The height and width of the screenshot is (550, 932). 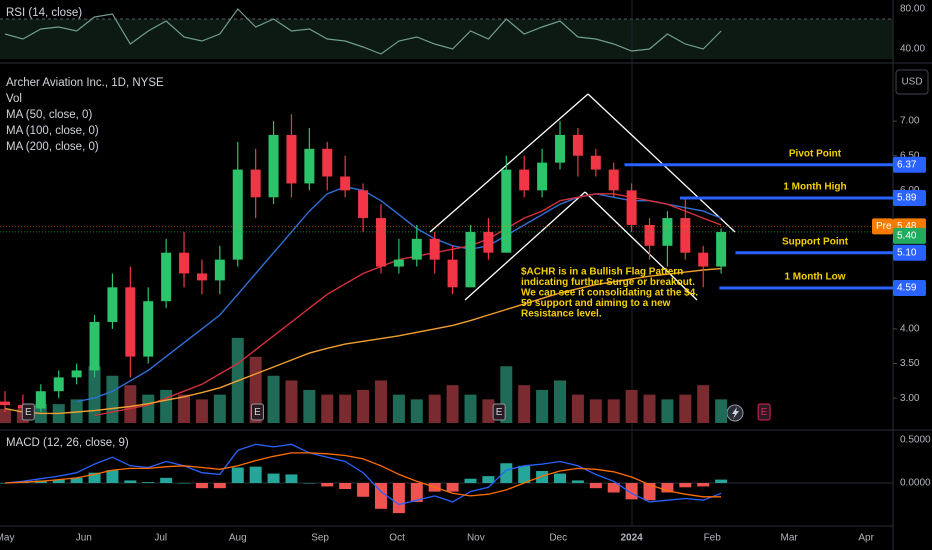 What do you see at coordinates (582, 197) in the screenshot?
I see `flag-drawing` at bounding box center [582, 197].